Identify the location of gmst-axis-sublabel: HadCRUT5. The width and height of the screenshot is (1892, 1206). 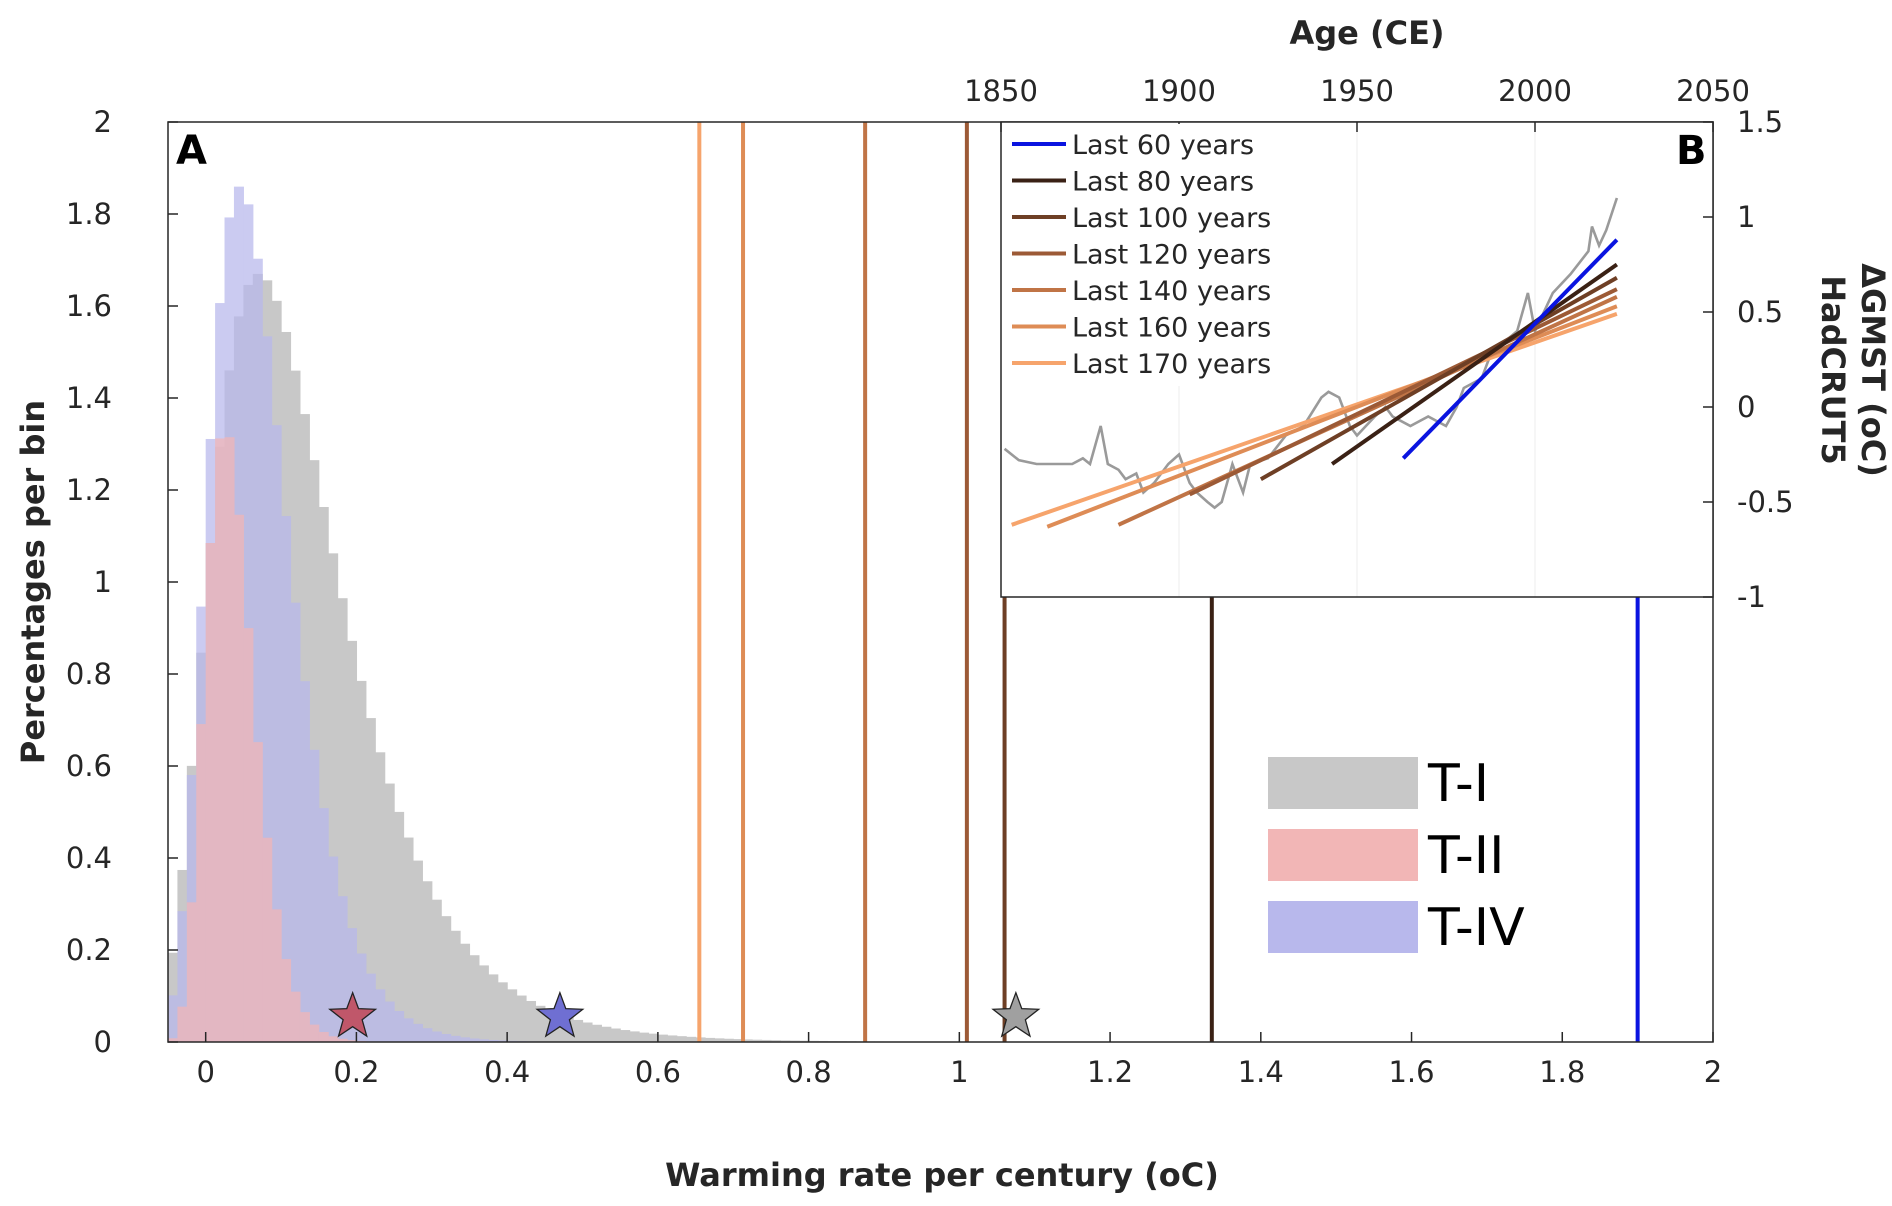
(1833, 369).